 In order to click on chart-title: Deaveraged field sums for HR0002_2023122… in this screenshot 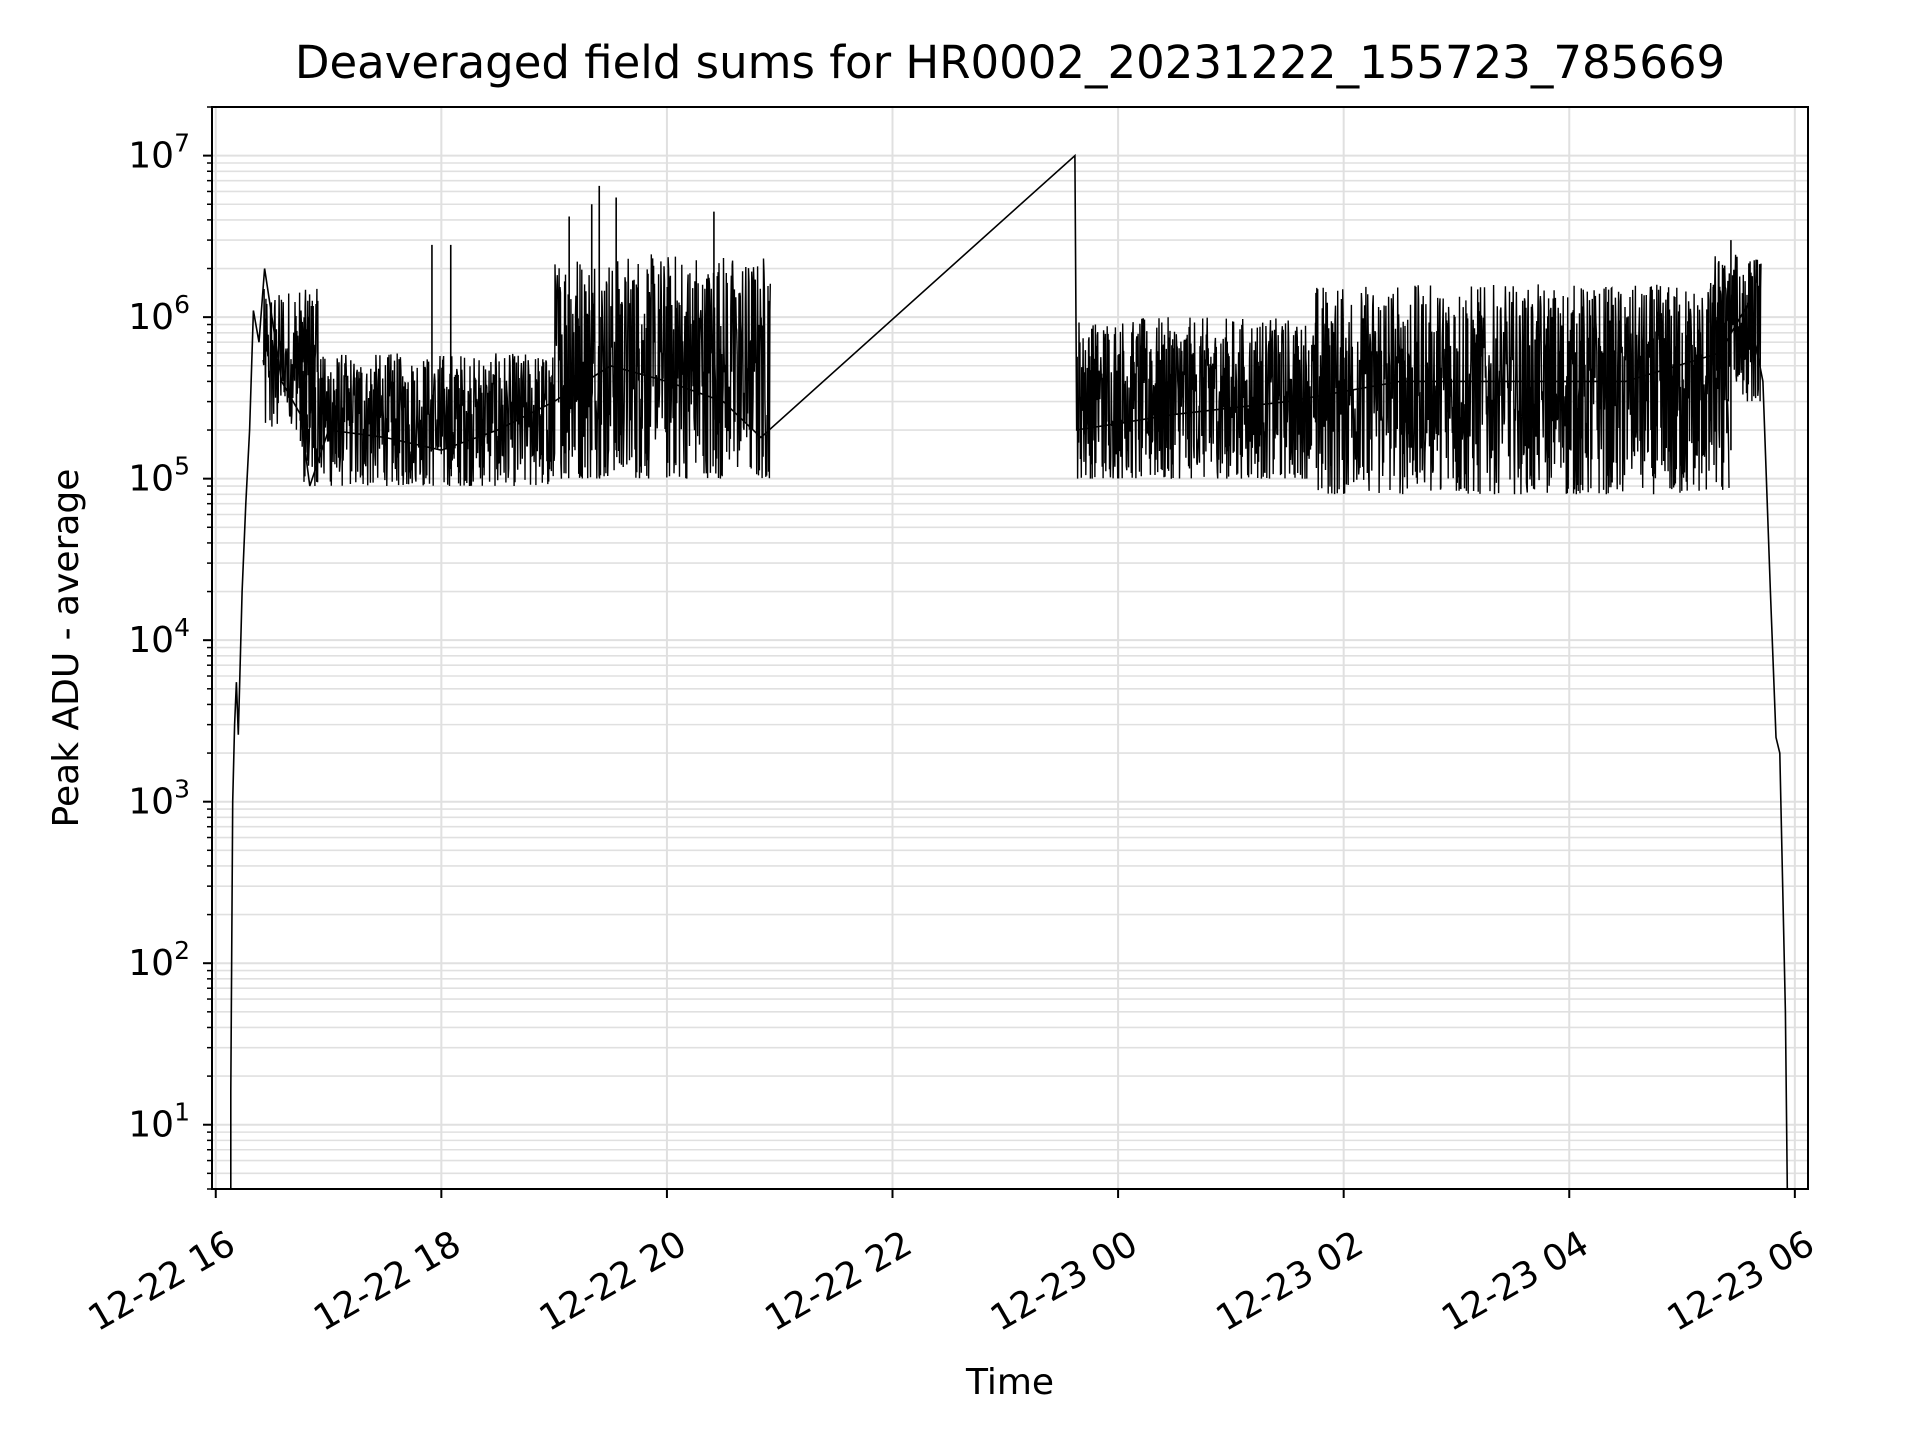, I will do `click(1010, 62)`.